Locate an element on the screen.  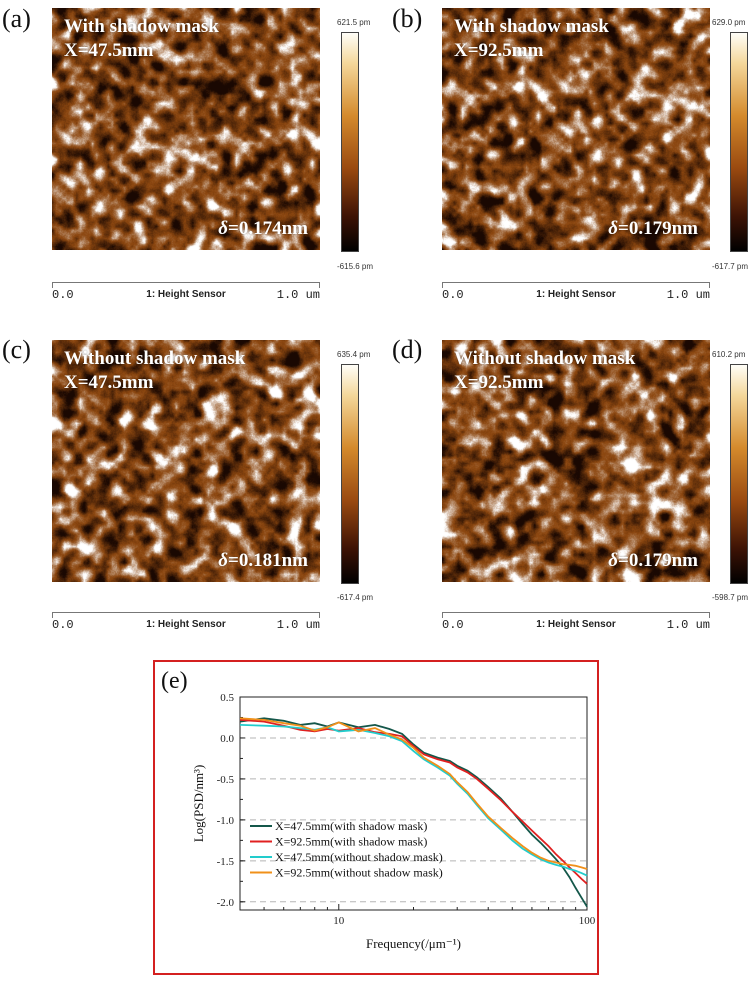
scale-max: 610.2 pm is located at coordinates (729, 354).